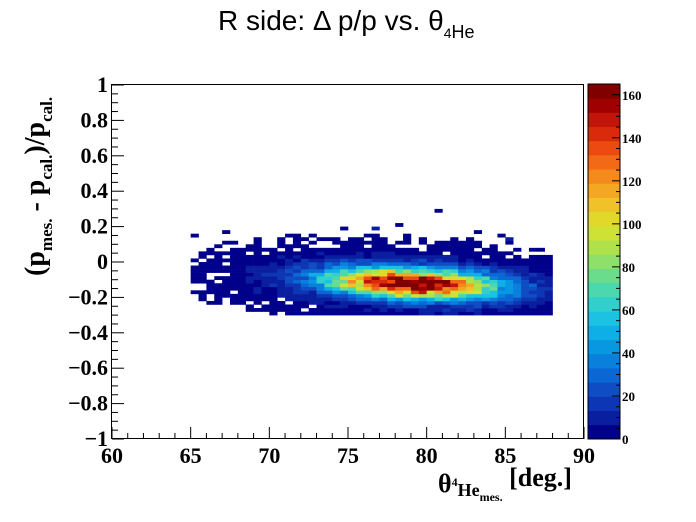 The width and height of the screenshot is (696, 522). What do you see at coordinates (348, 455) in the screenshot?
I see `x-tick-labels: 60 65 70 75 80 85 90` at bounding box center [348, 455].